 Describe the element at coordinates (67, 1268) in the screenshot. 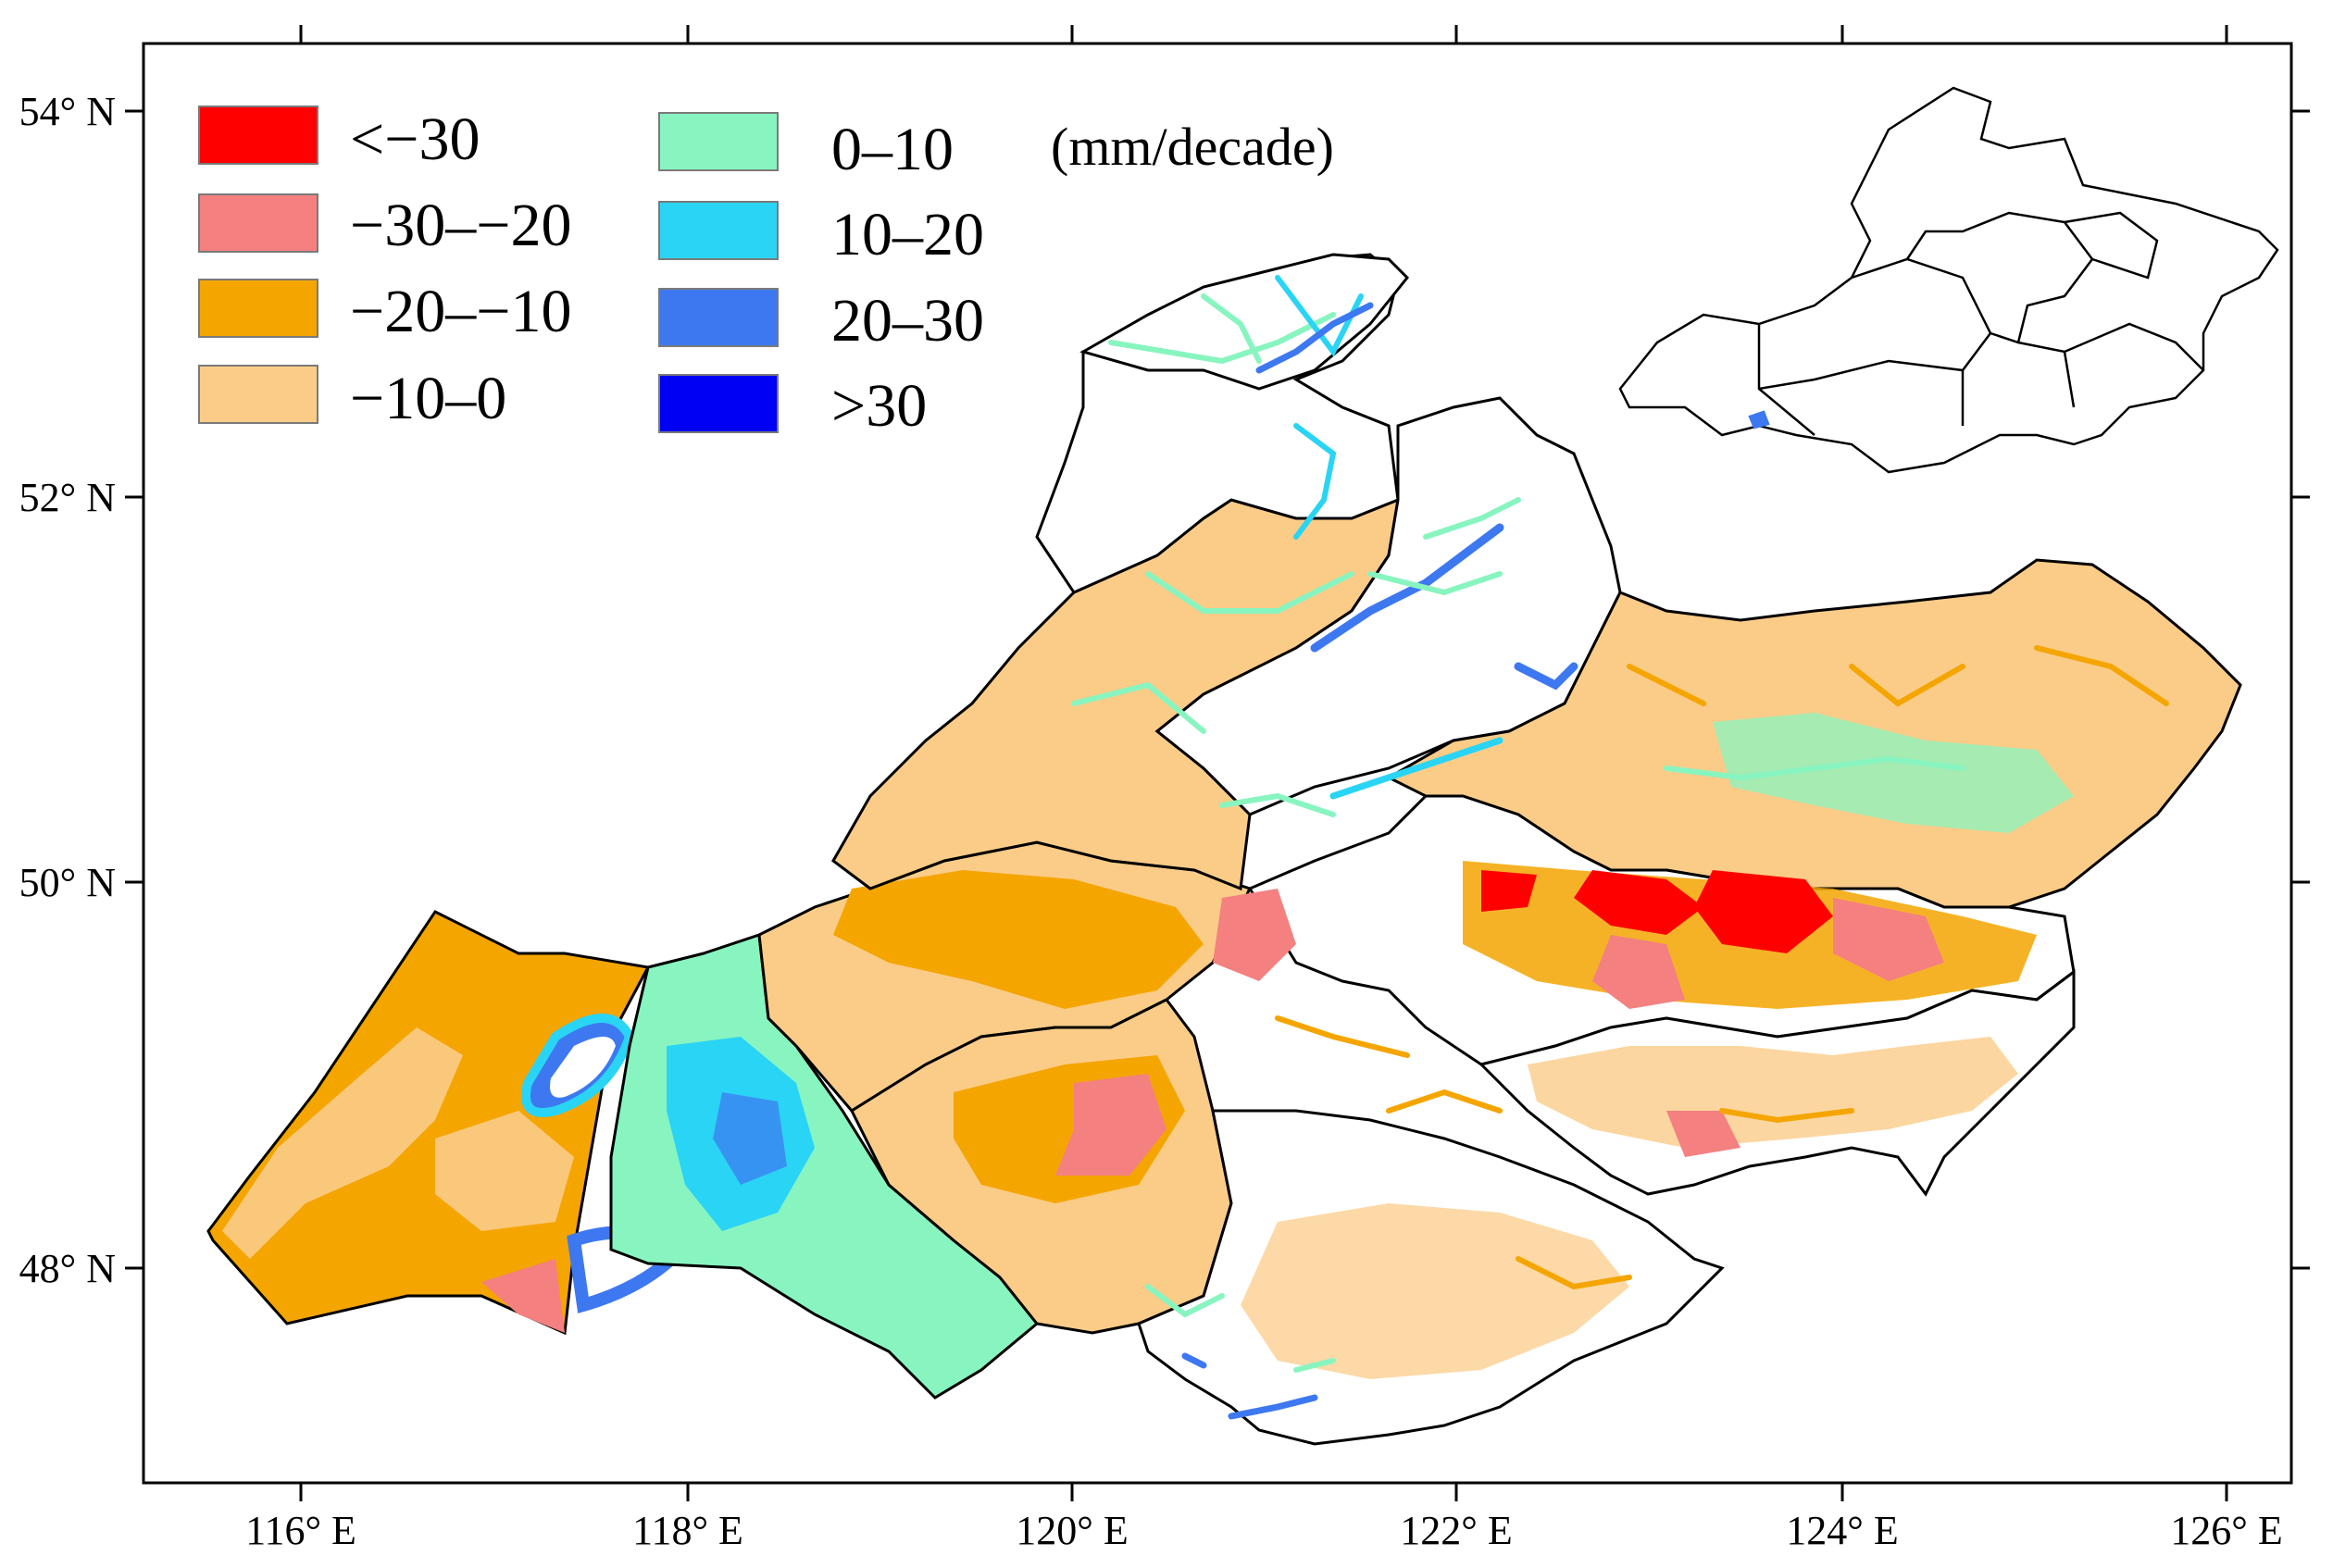

I see `y-tick-label: 48° N` at that location.